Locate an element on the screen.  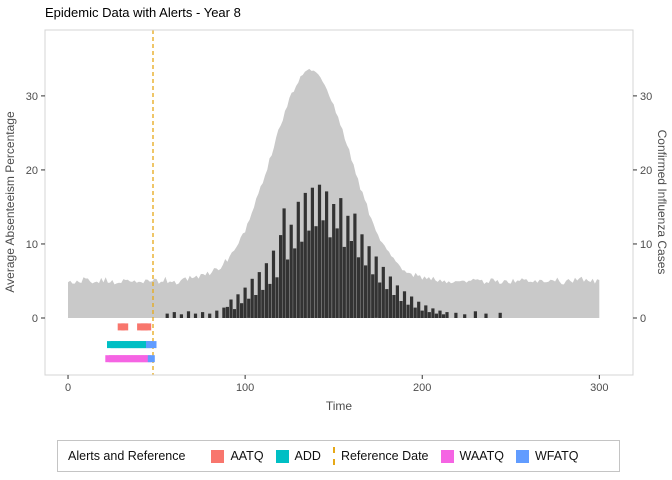
legend-label-waatq: WAATQ is located at coordinates (481, 456).